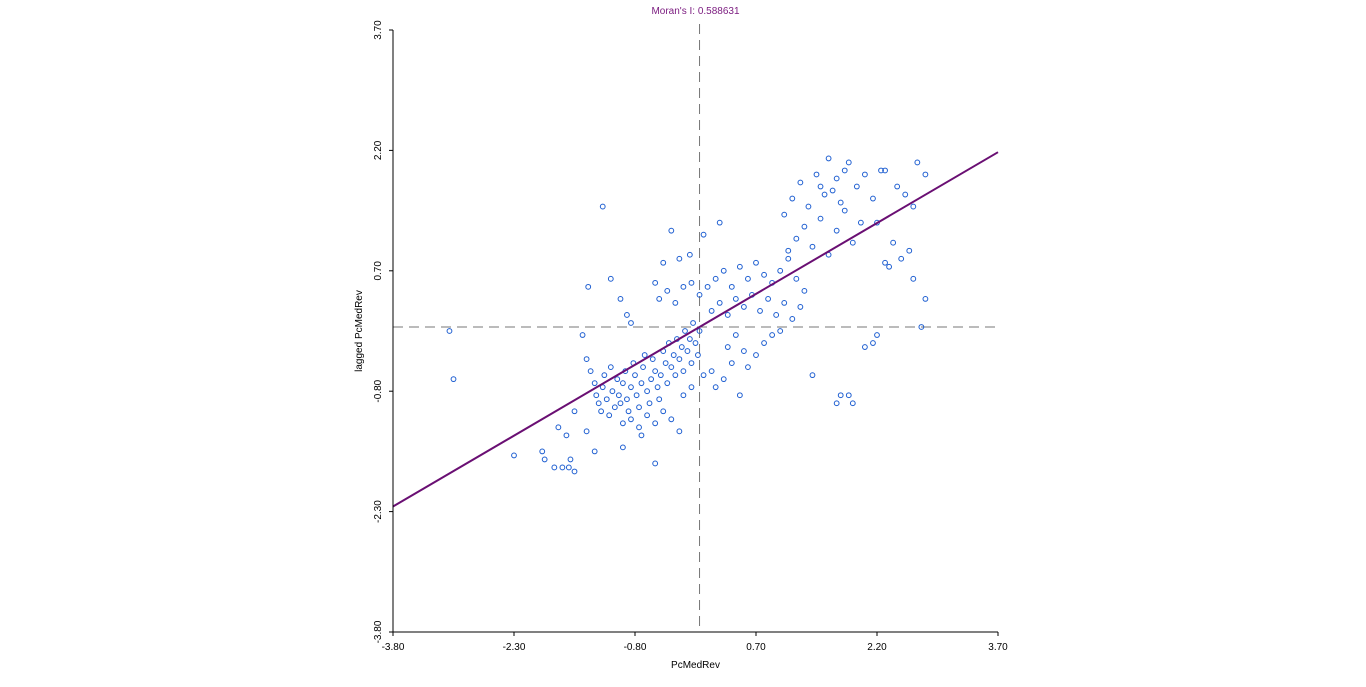 The width and height of the screenshot is (1366, 687). Describe the element at coordinates (877, 647) in the screenshot. I see `x-tick-label: 2.20` at that location.